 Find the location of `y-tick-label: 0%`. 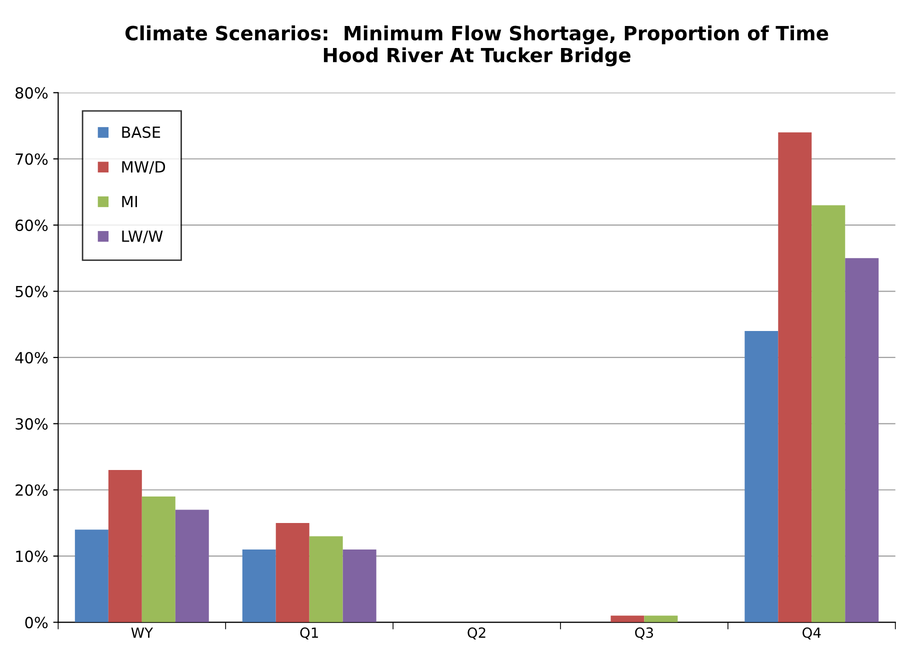

y-tick-label: 0% is located at coordinates (36, 622).